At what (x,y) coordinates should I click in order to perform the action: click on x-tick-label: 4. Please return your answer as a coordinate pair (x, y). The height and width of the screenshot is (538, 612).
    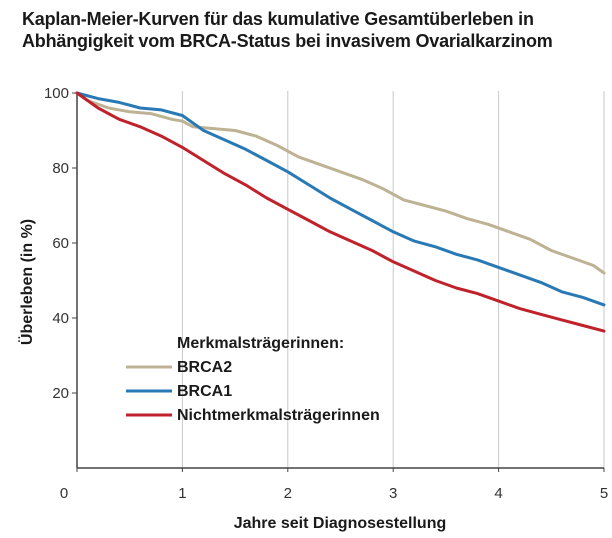
    Looking at the image, I should click on (498, 493).